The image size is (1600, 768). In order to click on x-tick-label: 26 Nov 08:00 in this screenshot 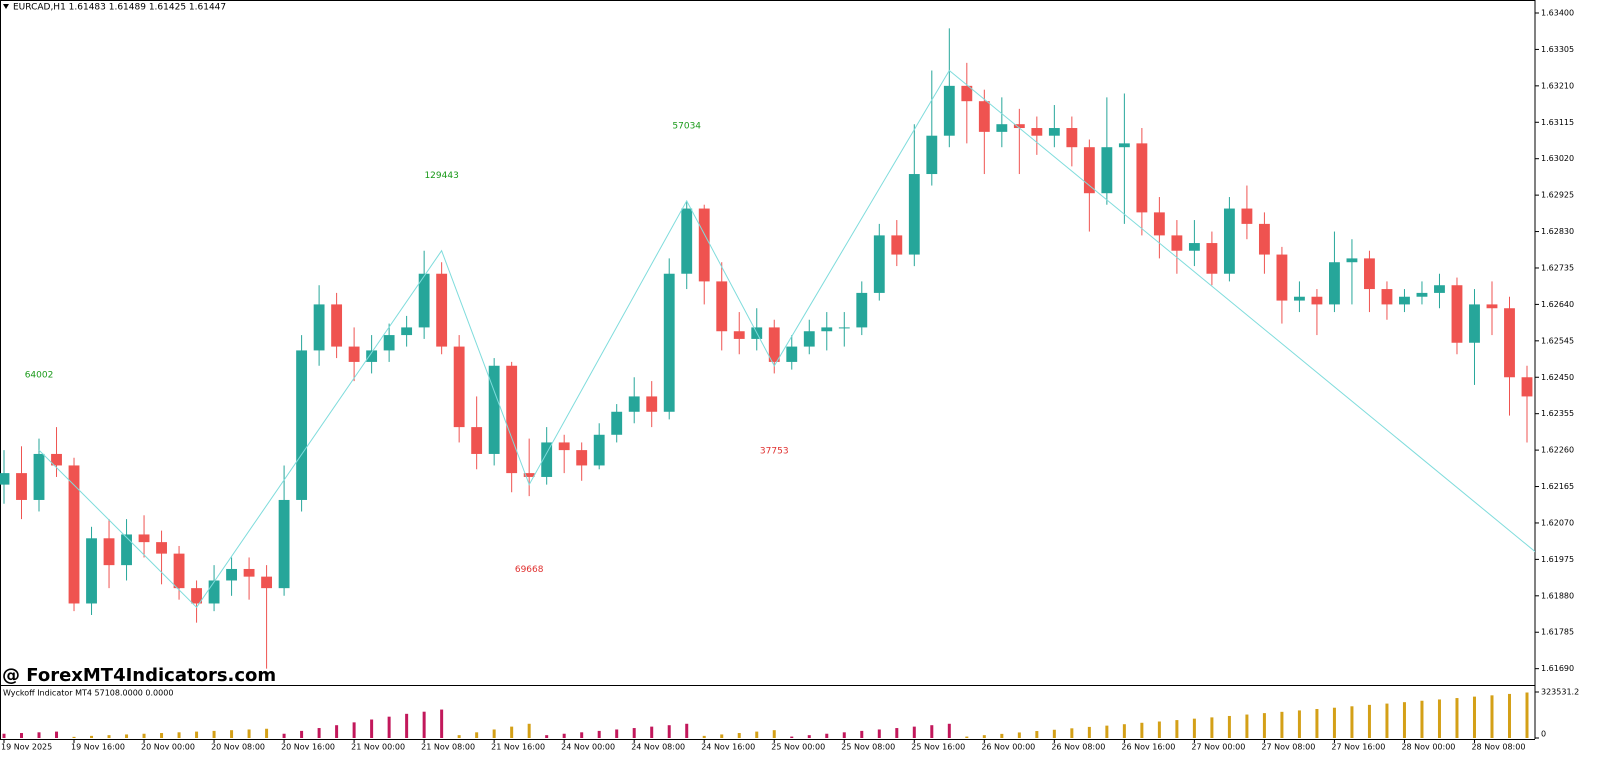, I will do `click(1078, 747)`.